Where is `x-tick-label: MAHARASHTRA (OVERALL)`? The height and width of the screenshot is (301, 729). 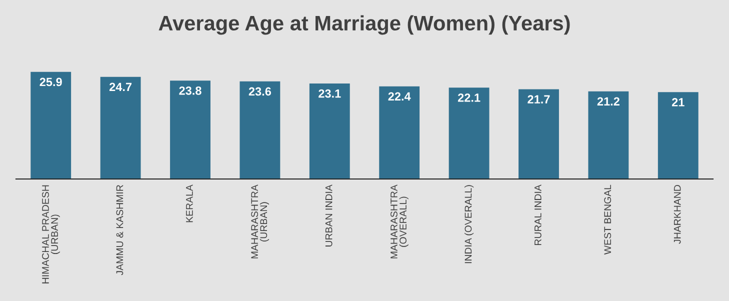 x-tick-label: MAHARASHTRA (OVERALL) is located at coordinates (399, 221).